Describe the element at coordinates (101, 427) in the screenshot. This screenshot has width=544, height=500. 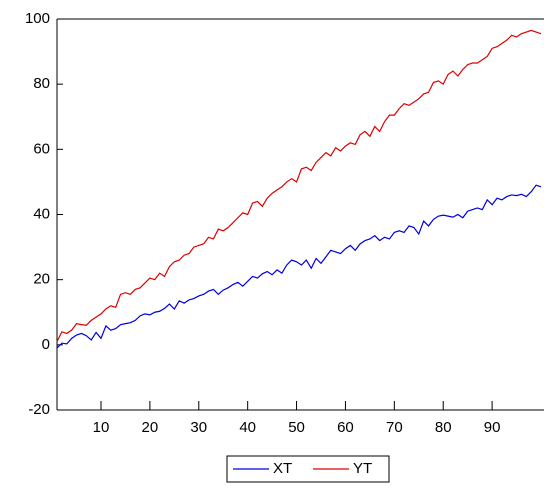
I see `x-tick-label: 10` at that location.